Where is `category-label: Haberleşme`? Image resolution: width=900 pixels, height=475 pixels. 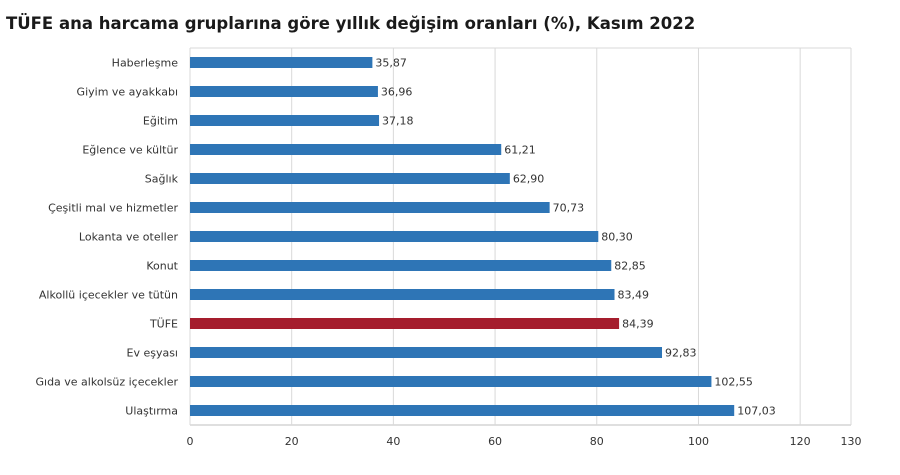 category-label: Haberleşme is located at coordinates (145, 63).